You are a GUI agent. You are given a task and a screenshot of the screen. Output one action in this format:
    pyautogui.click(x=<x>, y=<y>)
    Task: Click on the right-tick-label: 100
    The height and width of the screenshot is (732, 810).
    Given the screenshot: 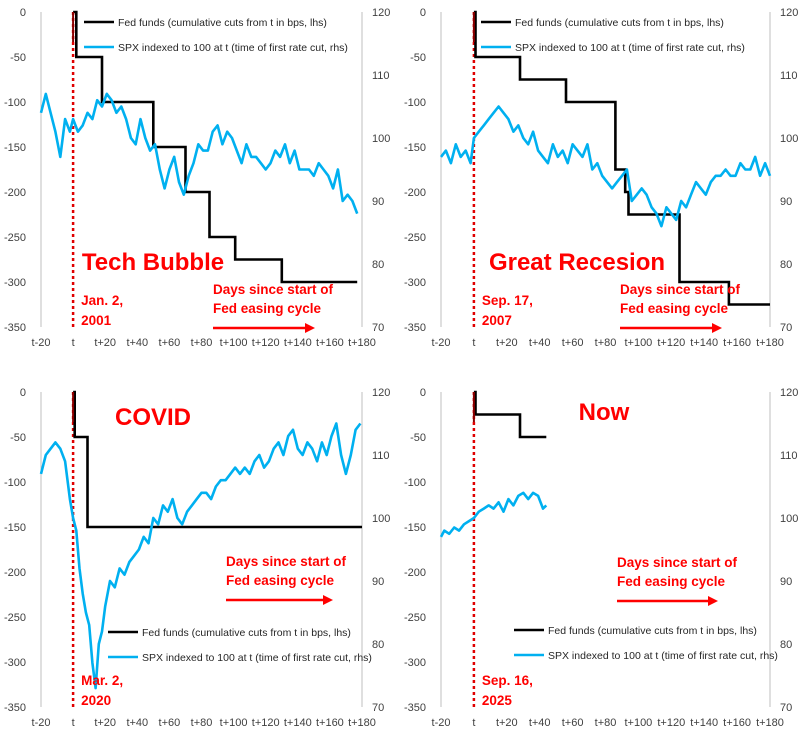 What is the action you would take?
    pyautogui.click(x=381, y=139)
    